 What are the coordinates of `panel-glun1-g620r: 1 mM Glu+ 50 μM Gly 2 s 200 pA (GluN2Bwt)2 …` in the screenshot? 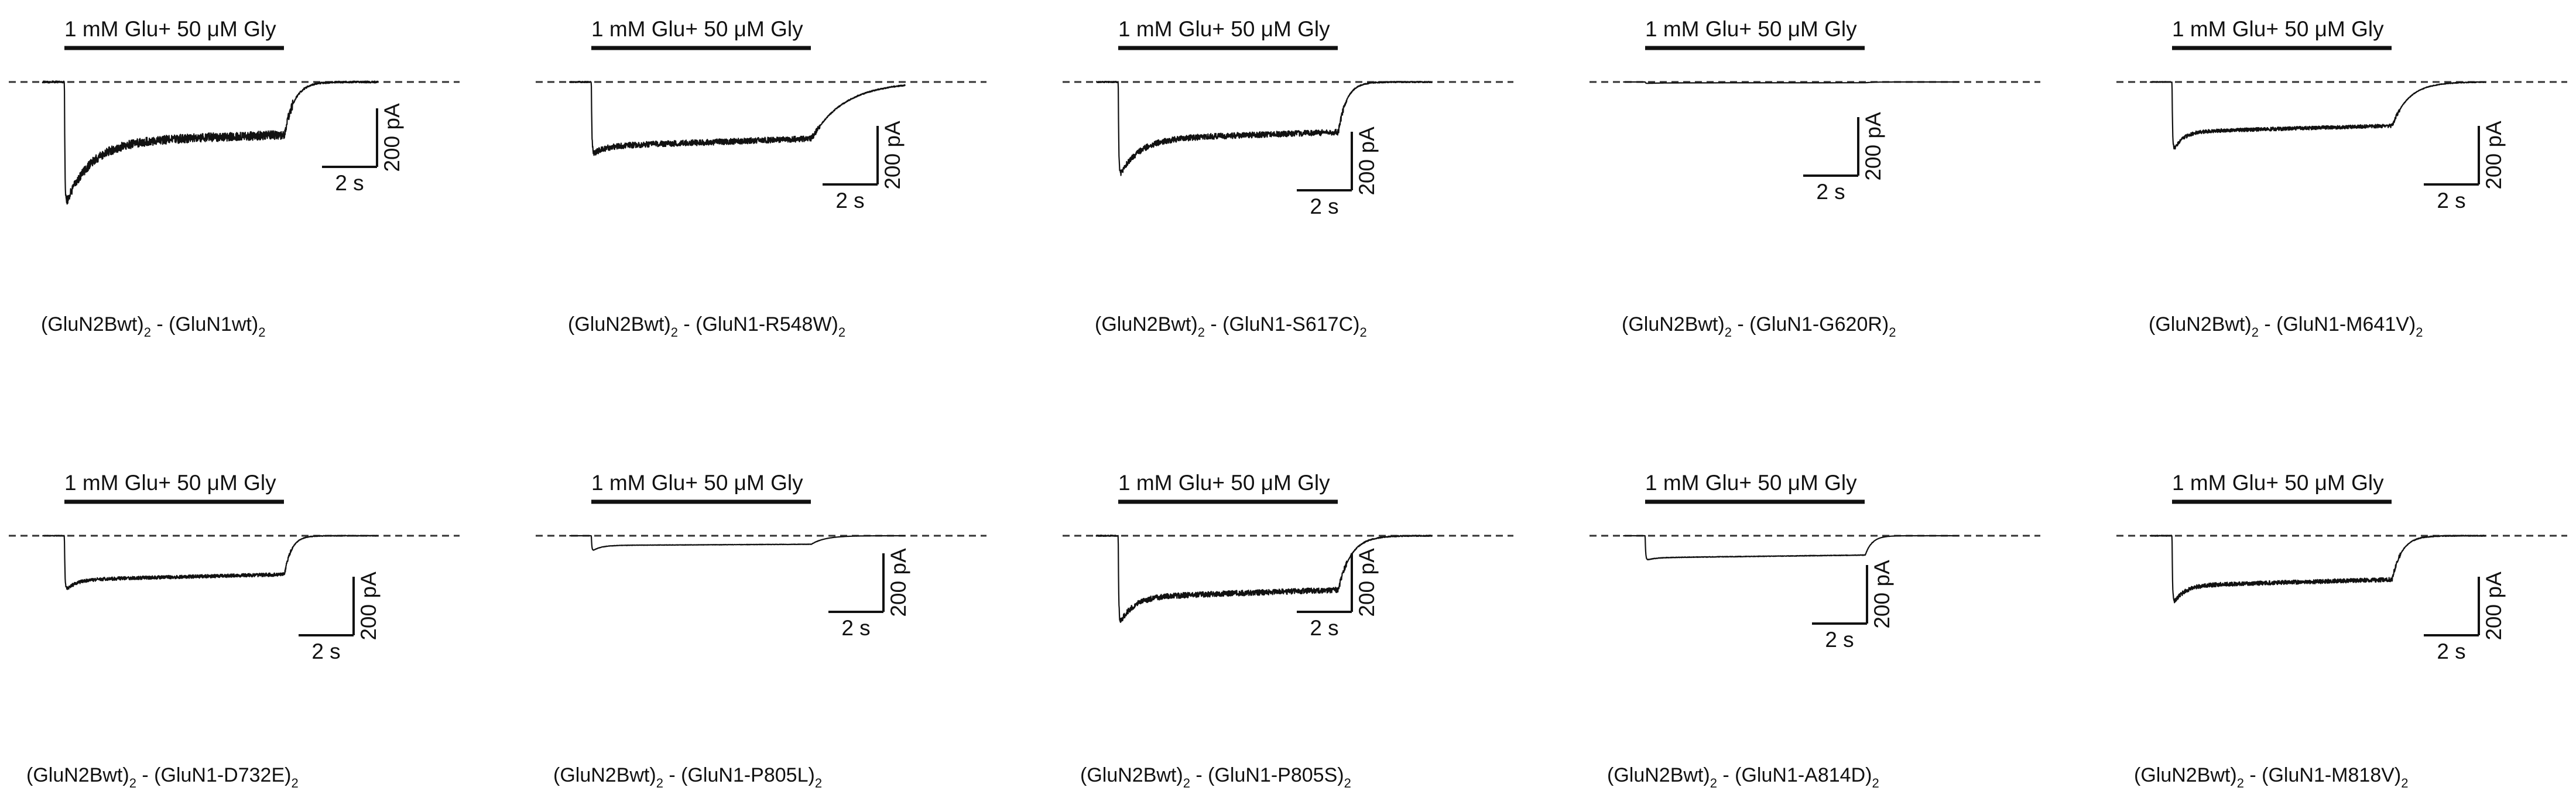 It's located at (1815, 178).